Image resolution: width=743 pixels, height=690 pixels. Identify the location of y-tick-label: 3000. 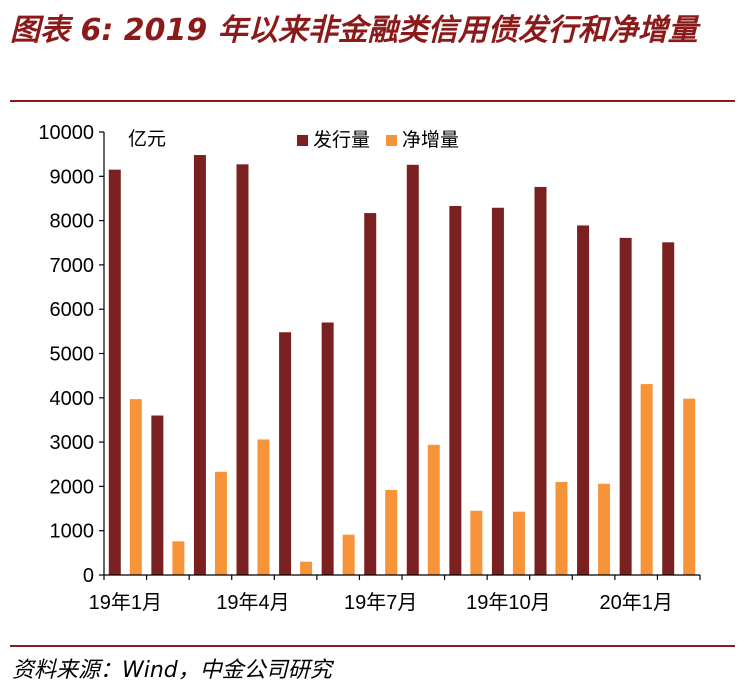
(72, 443).